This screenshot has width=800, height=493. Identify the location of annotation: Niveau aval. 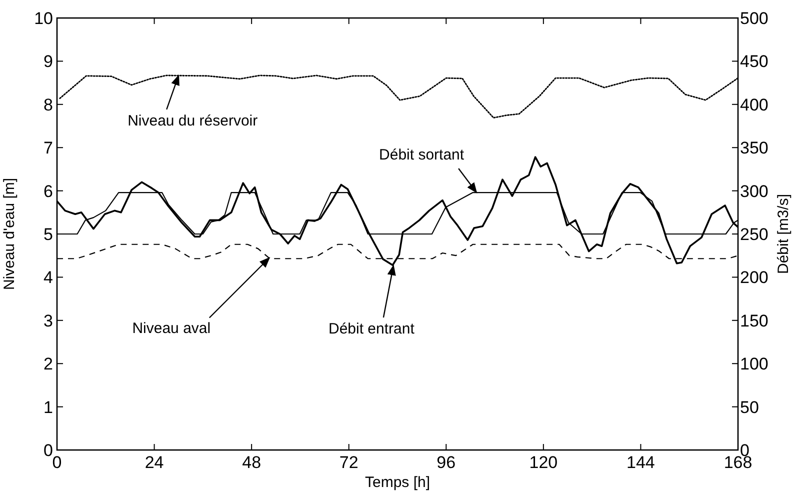
(171, 328).